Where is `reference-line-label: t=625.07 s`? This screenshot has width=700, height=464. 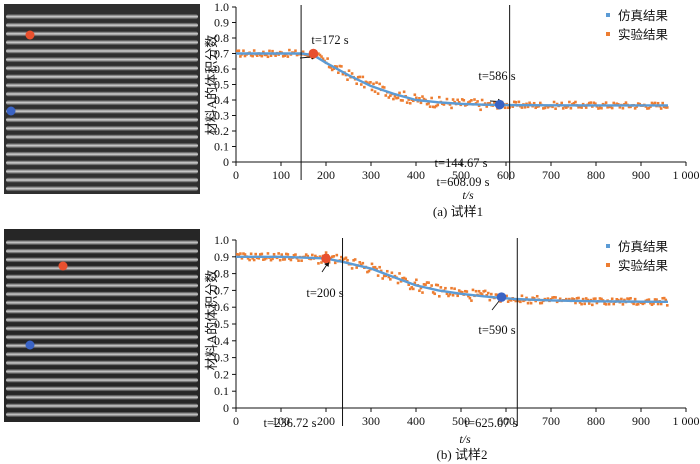 reference-line-label: t=625.07 s is located at coordinates (491, 423).